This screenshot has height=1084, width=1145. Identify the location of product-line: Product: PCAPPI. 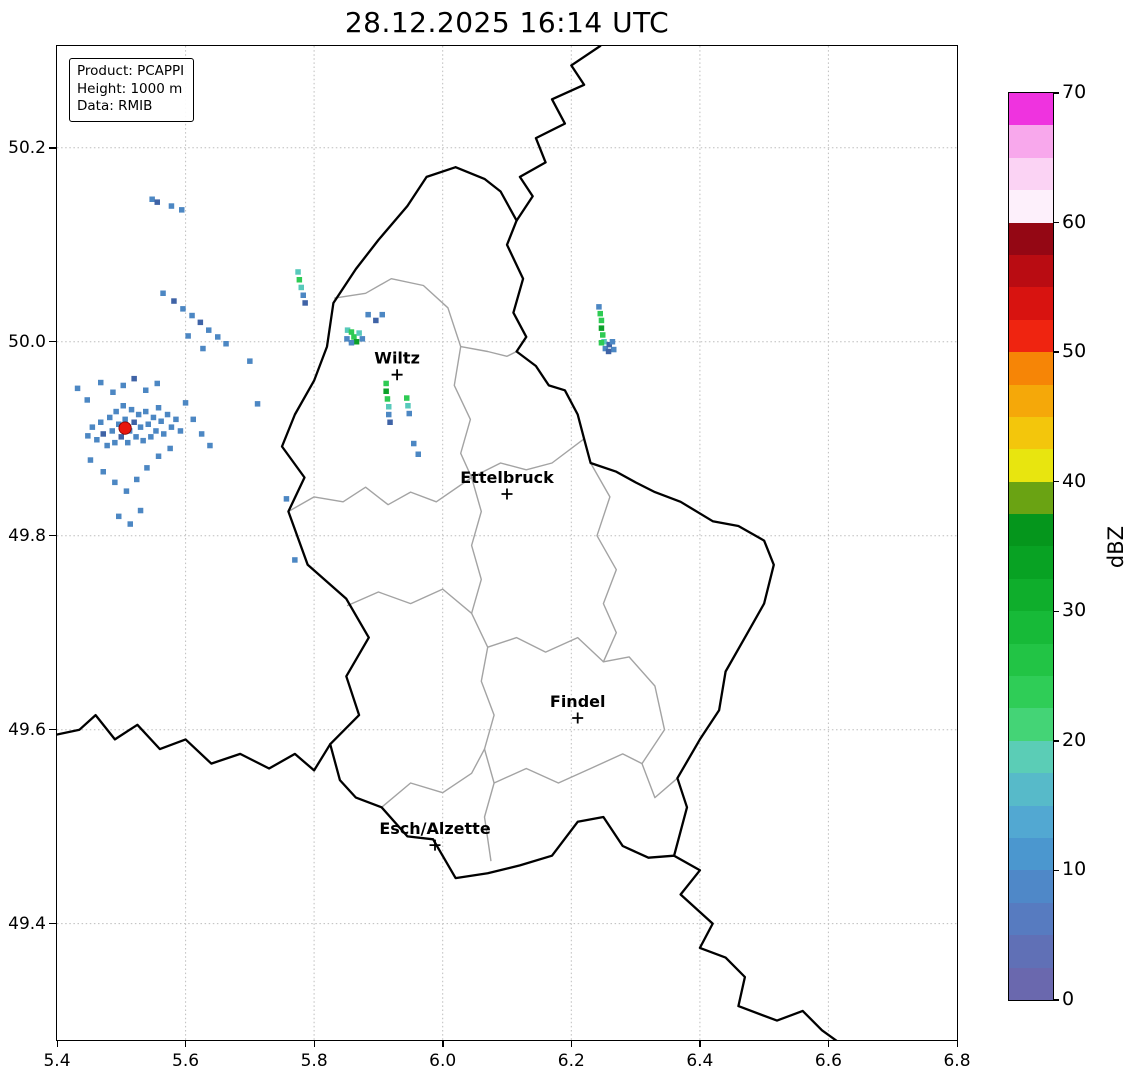
(131, 71).